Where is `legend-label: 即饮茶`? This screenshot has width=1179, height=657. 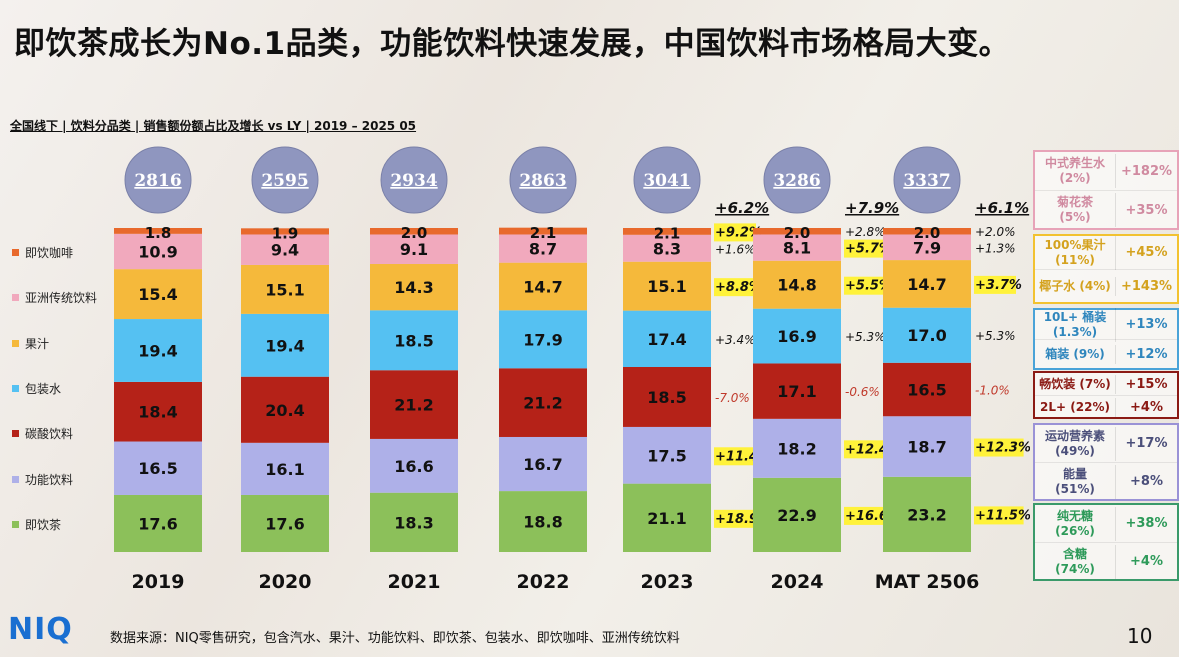 legend-label: 即饮茶 is located at coordinates (43, 525).